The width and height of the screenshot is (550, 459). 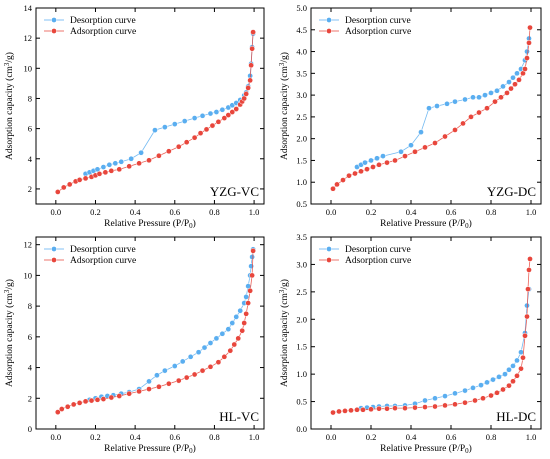 I want to click on panel-label: HL-VC, so click(x=239, y=416).